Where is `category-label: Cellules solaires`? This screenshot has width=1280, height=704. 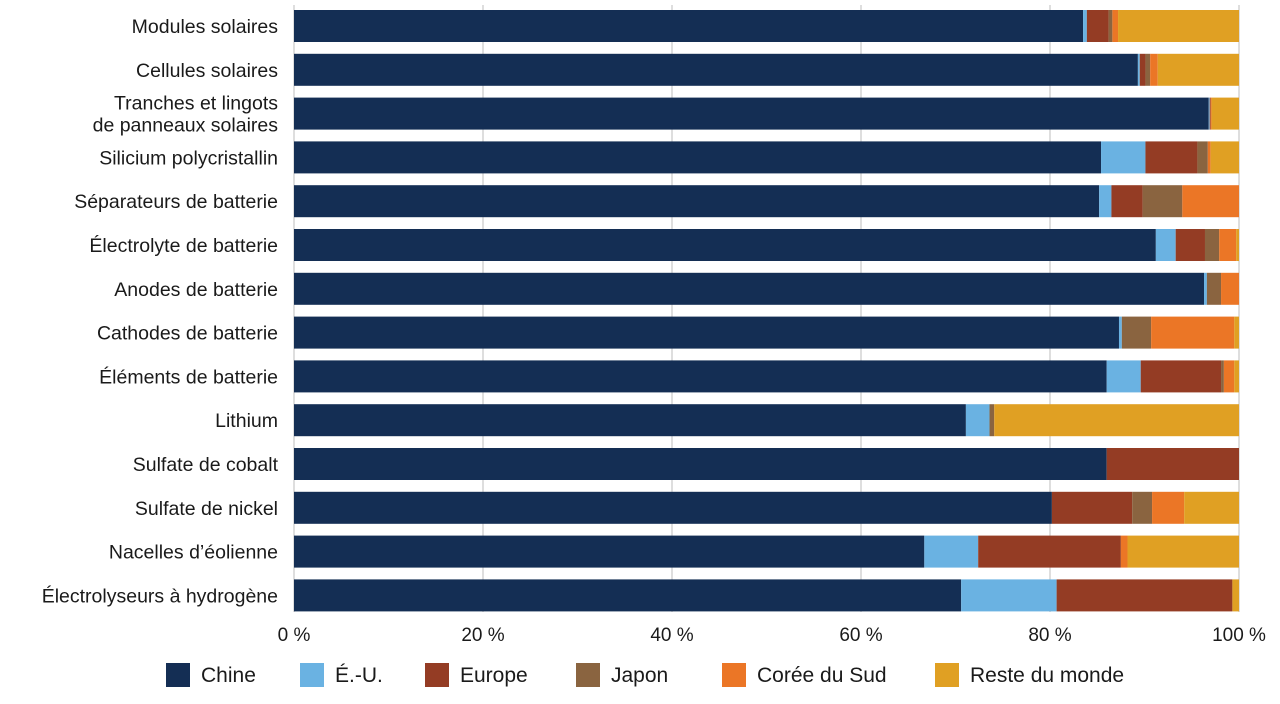 category-label: Cellules solaires is located at coordinates (207, 71).